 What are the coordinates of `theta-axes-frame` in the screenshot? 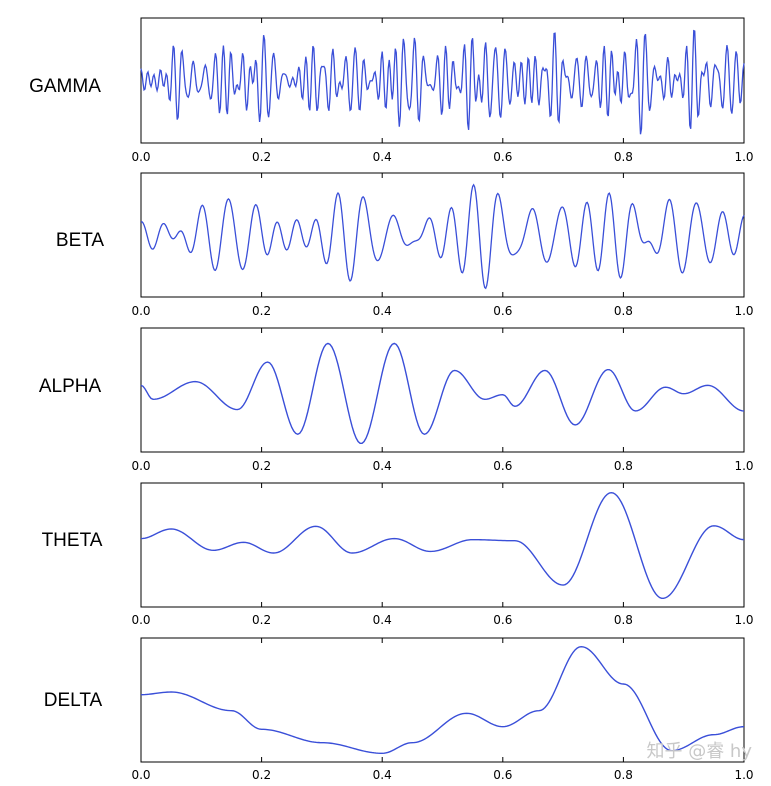 It's located at (442, 545).